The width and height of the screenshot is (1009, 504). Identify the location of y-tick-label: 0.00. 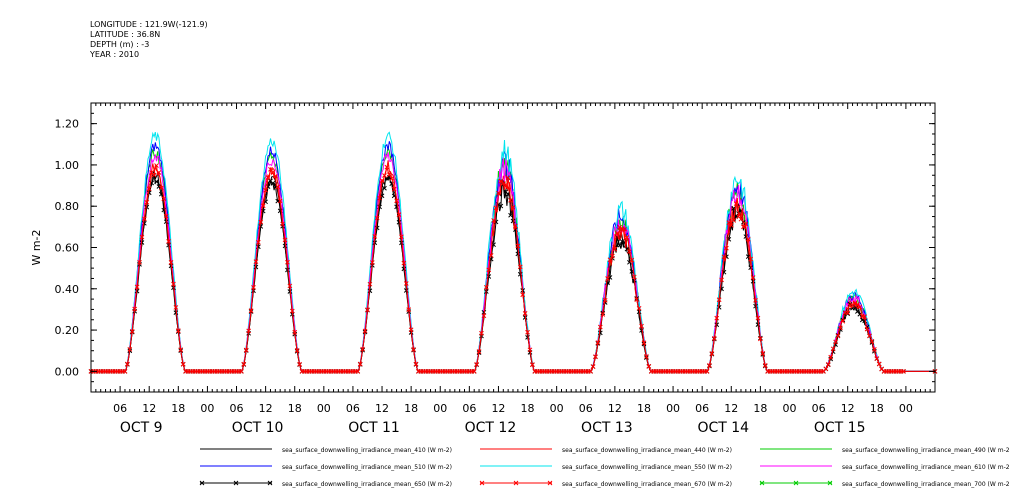
(67, 371).